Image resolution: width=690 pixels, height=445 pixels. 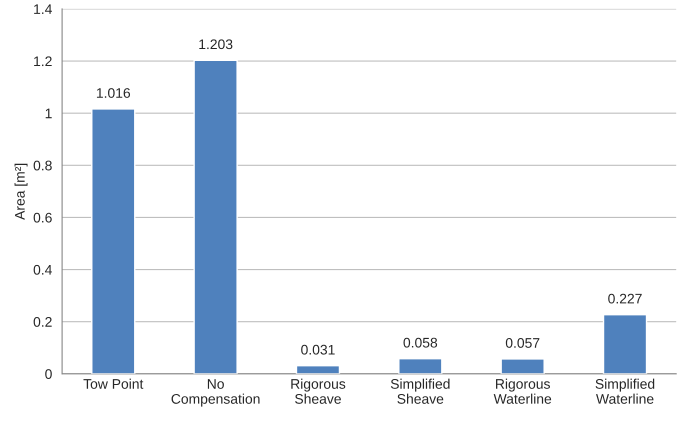 I want to click on x-tick-label: Simplified Waterline, so click(x=625, y=391).